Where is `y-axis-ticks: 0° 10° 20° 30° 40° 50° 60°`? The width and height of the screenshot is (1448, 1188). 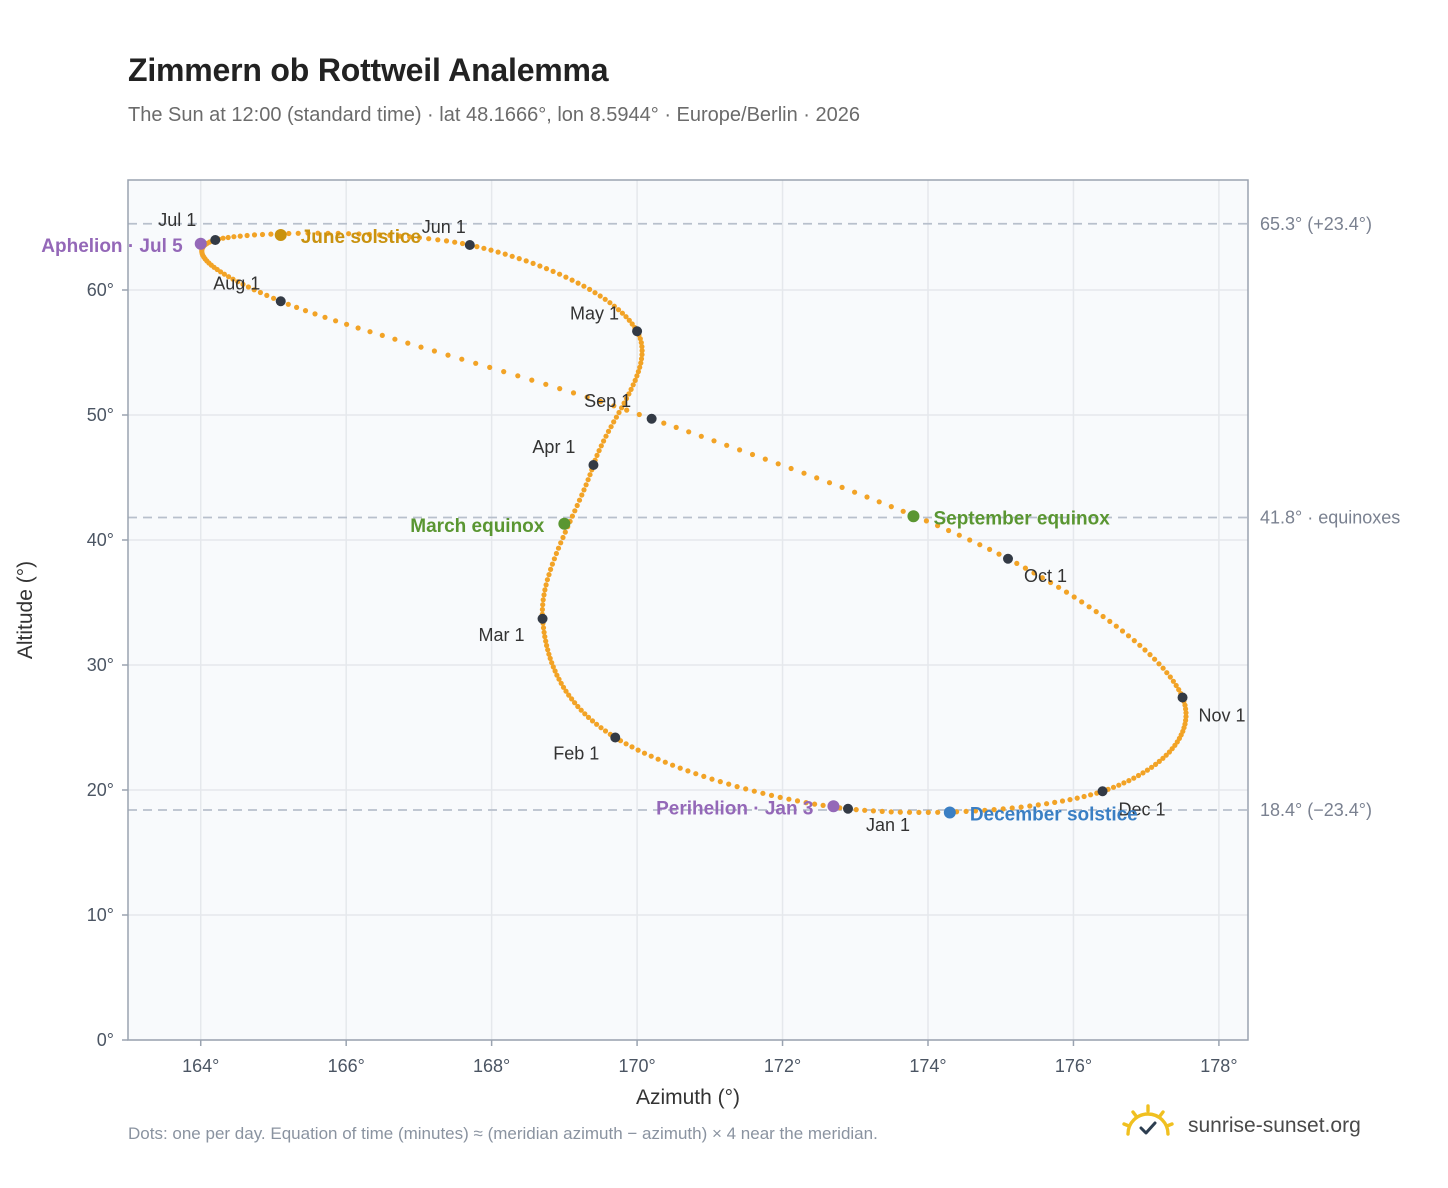 y-axis-ticks: 0° 10° 20° 30° 40° 50° 60° is located at coordinates (107, 665).